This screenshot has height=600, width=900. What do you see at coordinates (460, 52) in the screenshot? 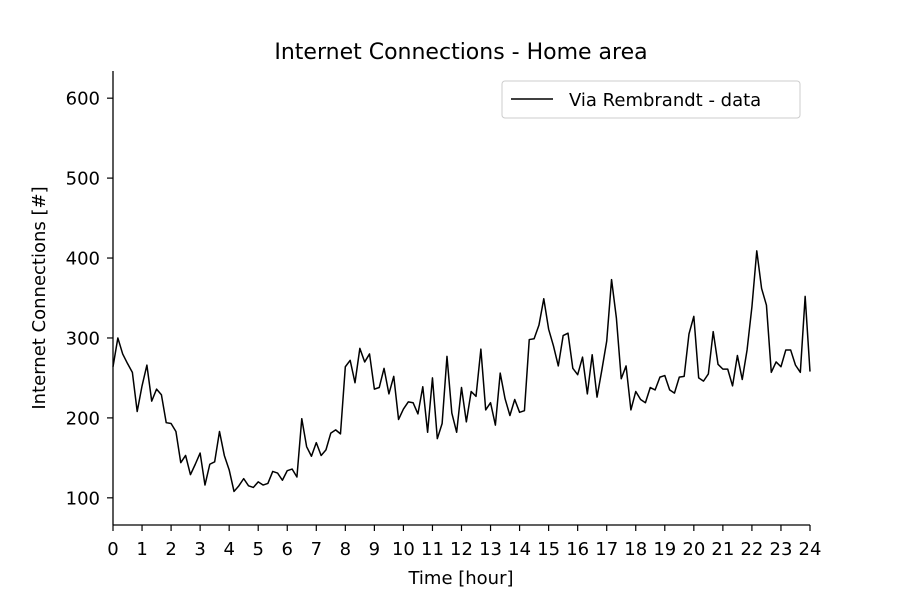
I see `chart-title: Internet Connections - Home area` at bounding box center [460, 52].